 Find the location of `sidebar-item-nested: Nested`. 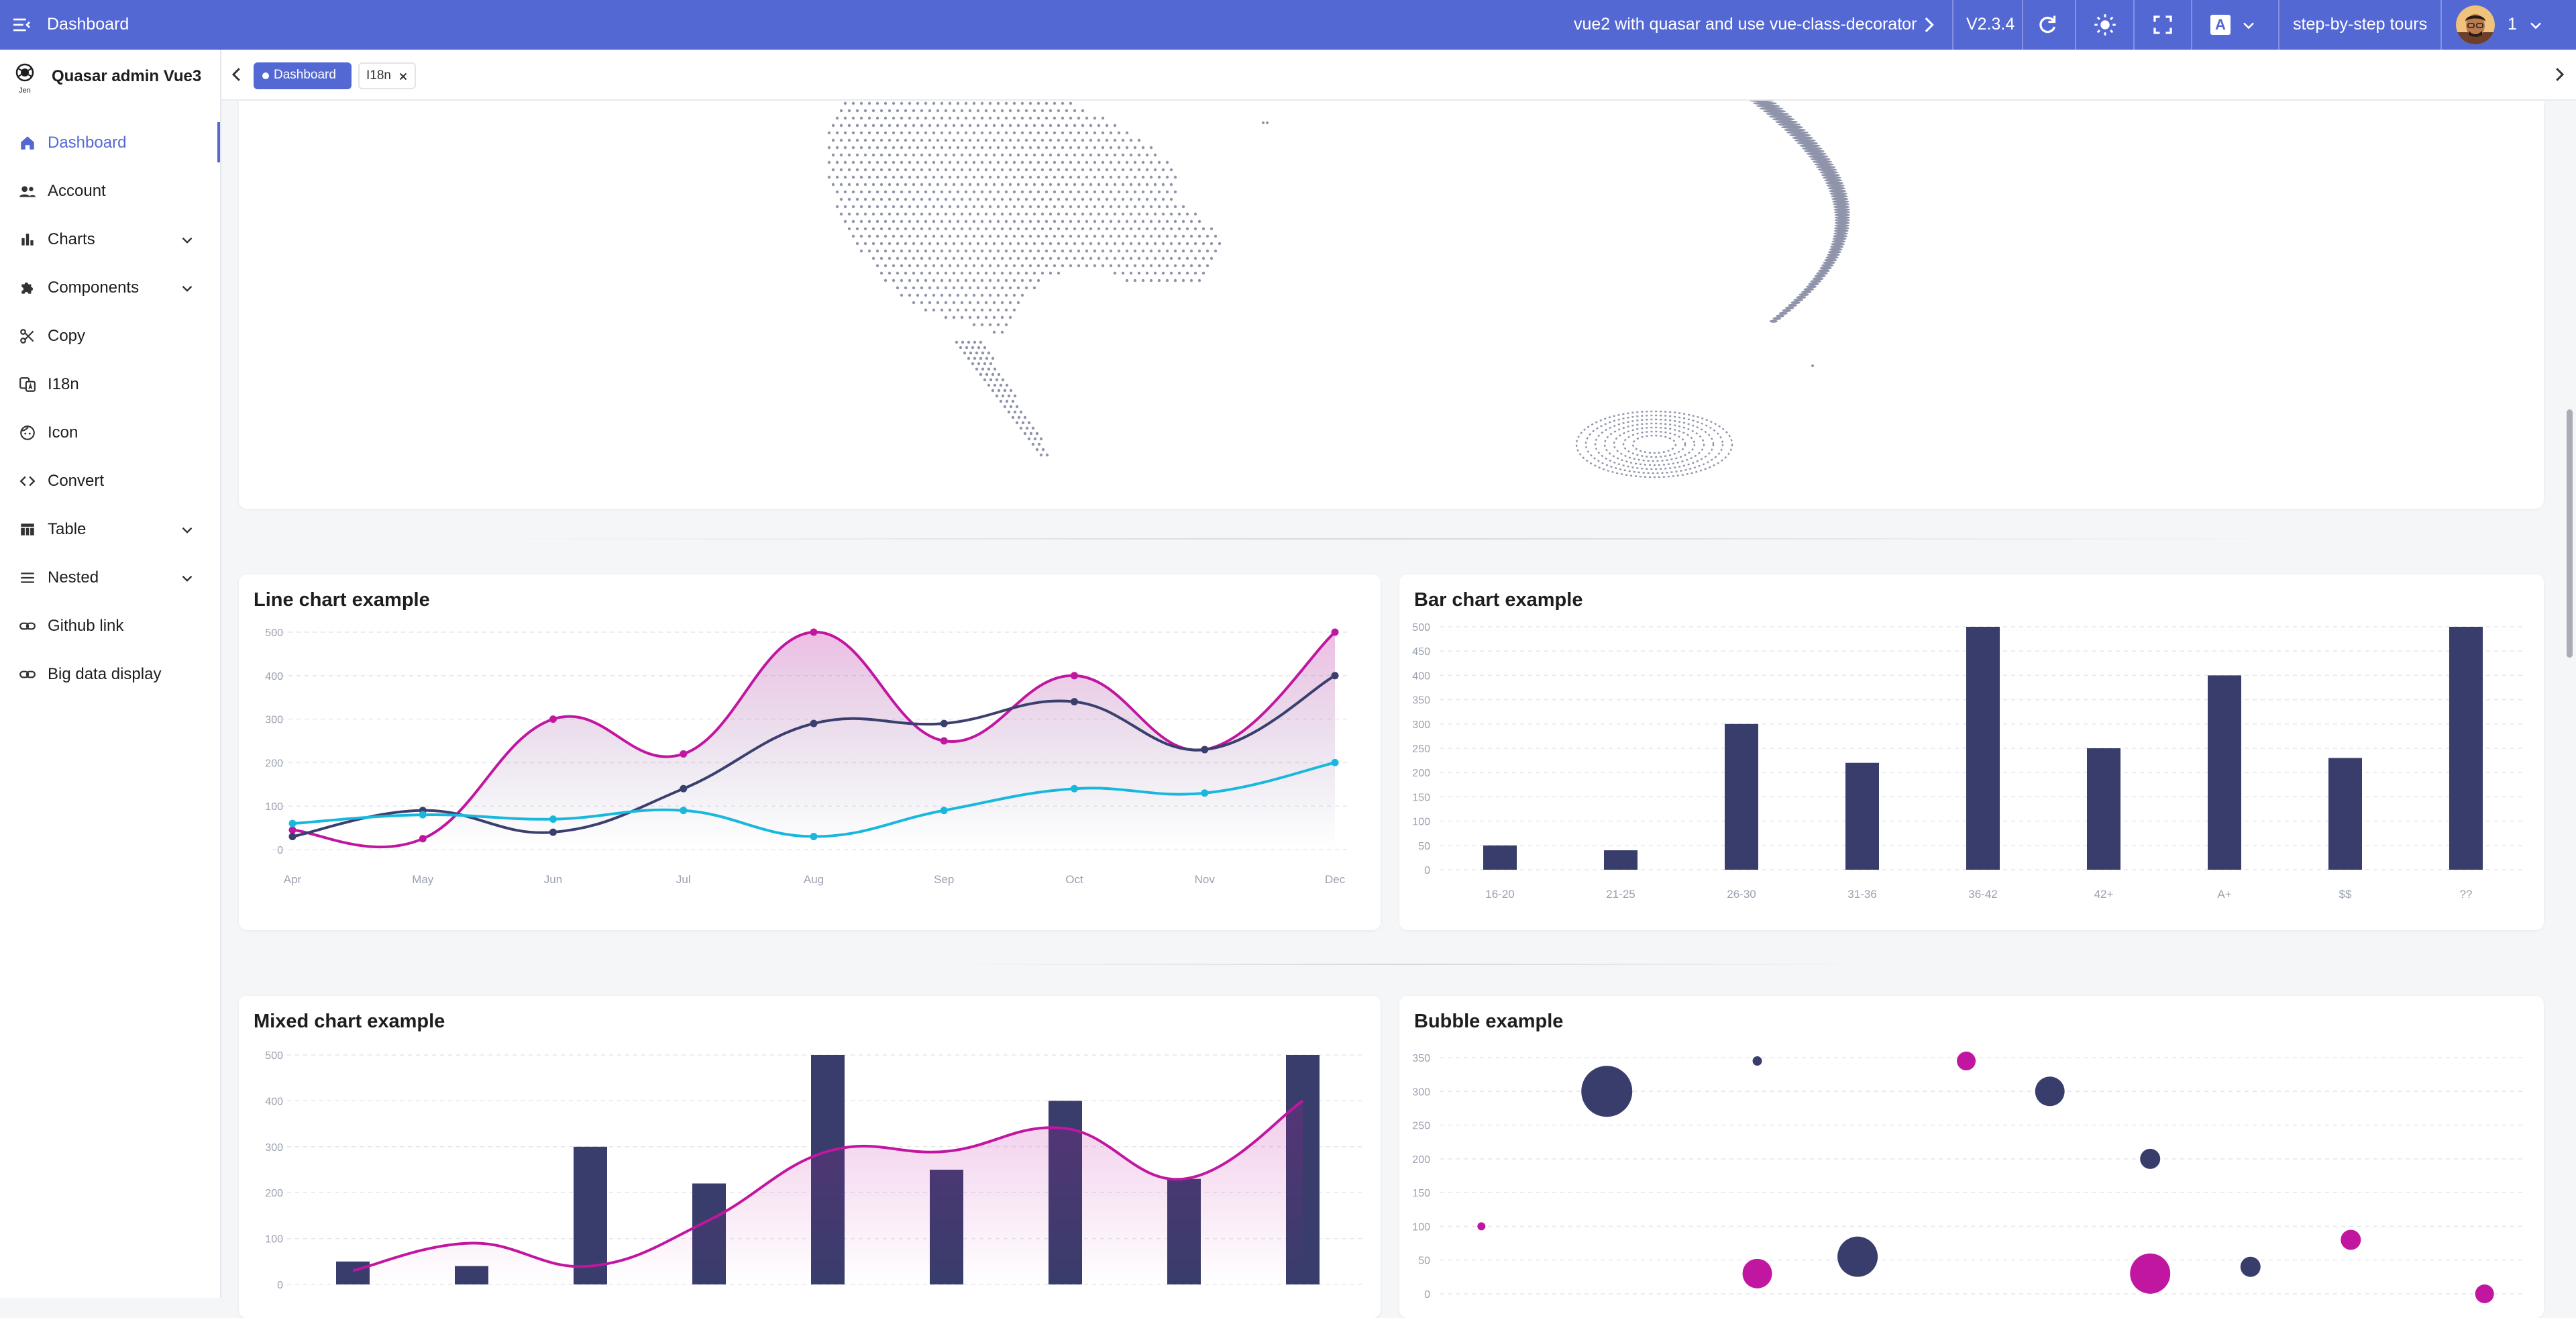

sidebar-item-nested: Nested is located at coordinates (110, 577).